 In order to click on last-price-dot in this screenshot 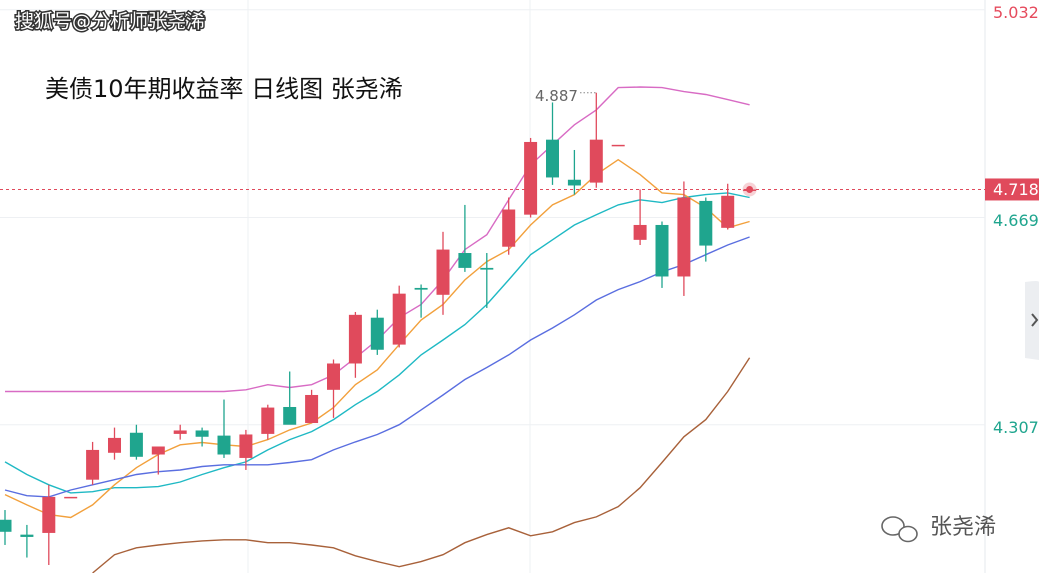, I will do `click(750, 189)`.